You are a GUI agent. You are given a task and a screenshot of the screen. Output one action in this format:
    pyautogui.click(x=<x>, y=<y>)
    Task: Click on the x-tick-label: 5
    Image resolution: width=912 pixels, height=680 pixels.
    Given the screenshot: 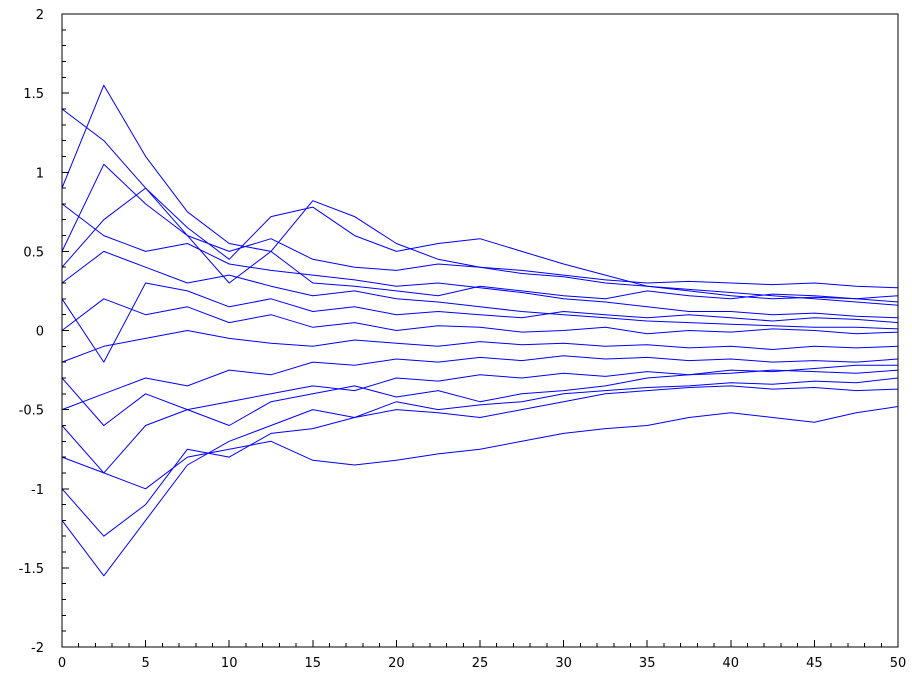 What is the action you would take?
    pyautogui.click(x=145, y=663)
    